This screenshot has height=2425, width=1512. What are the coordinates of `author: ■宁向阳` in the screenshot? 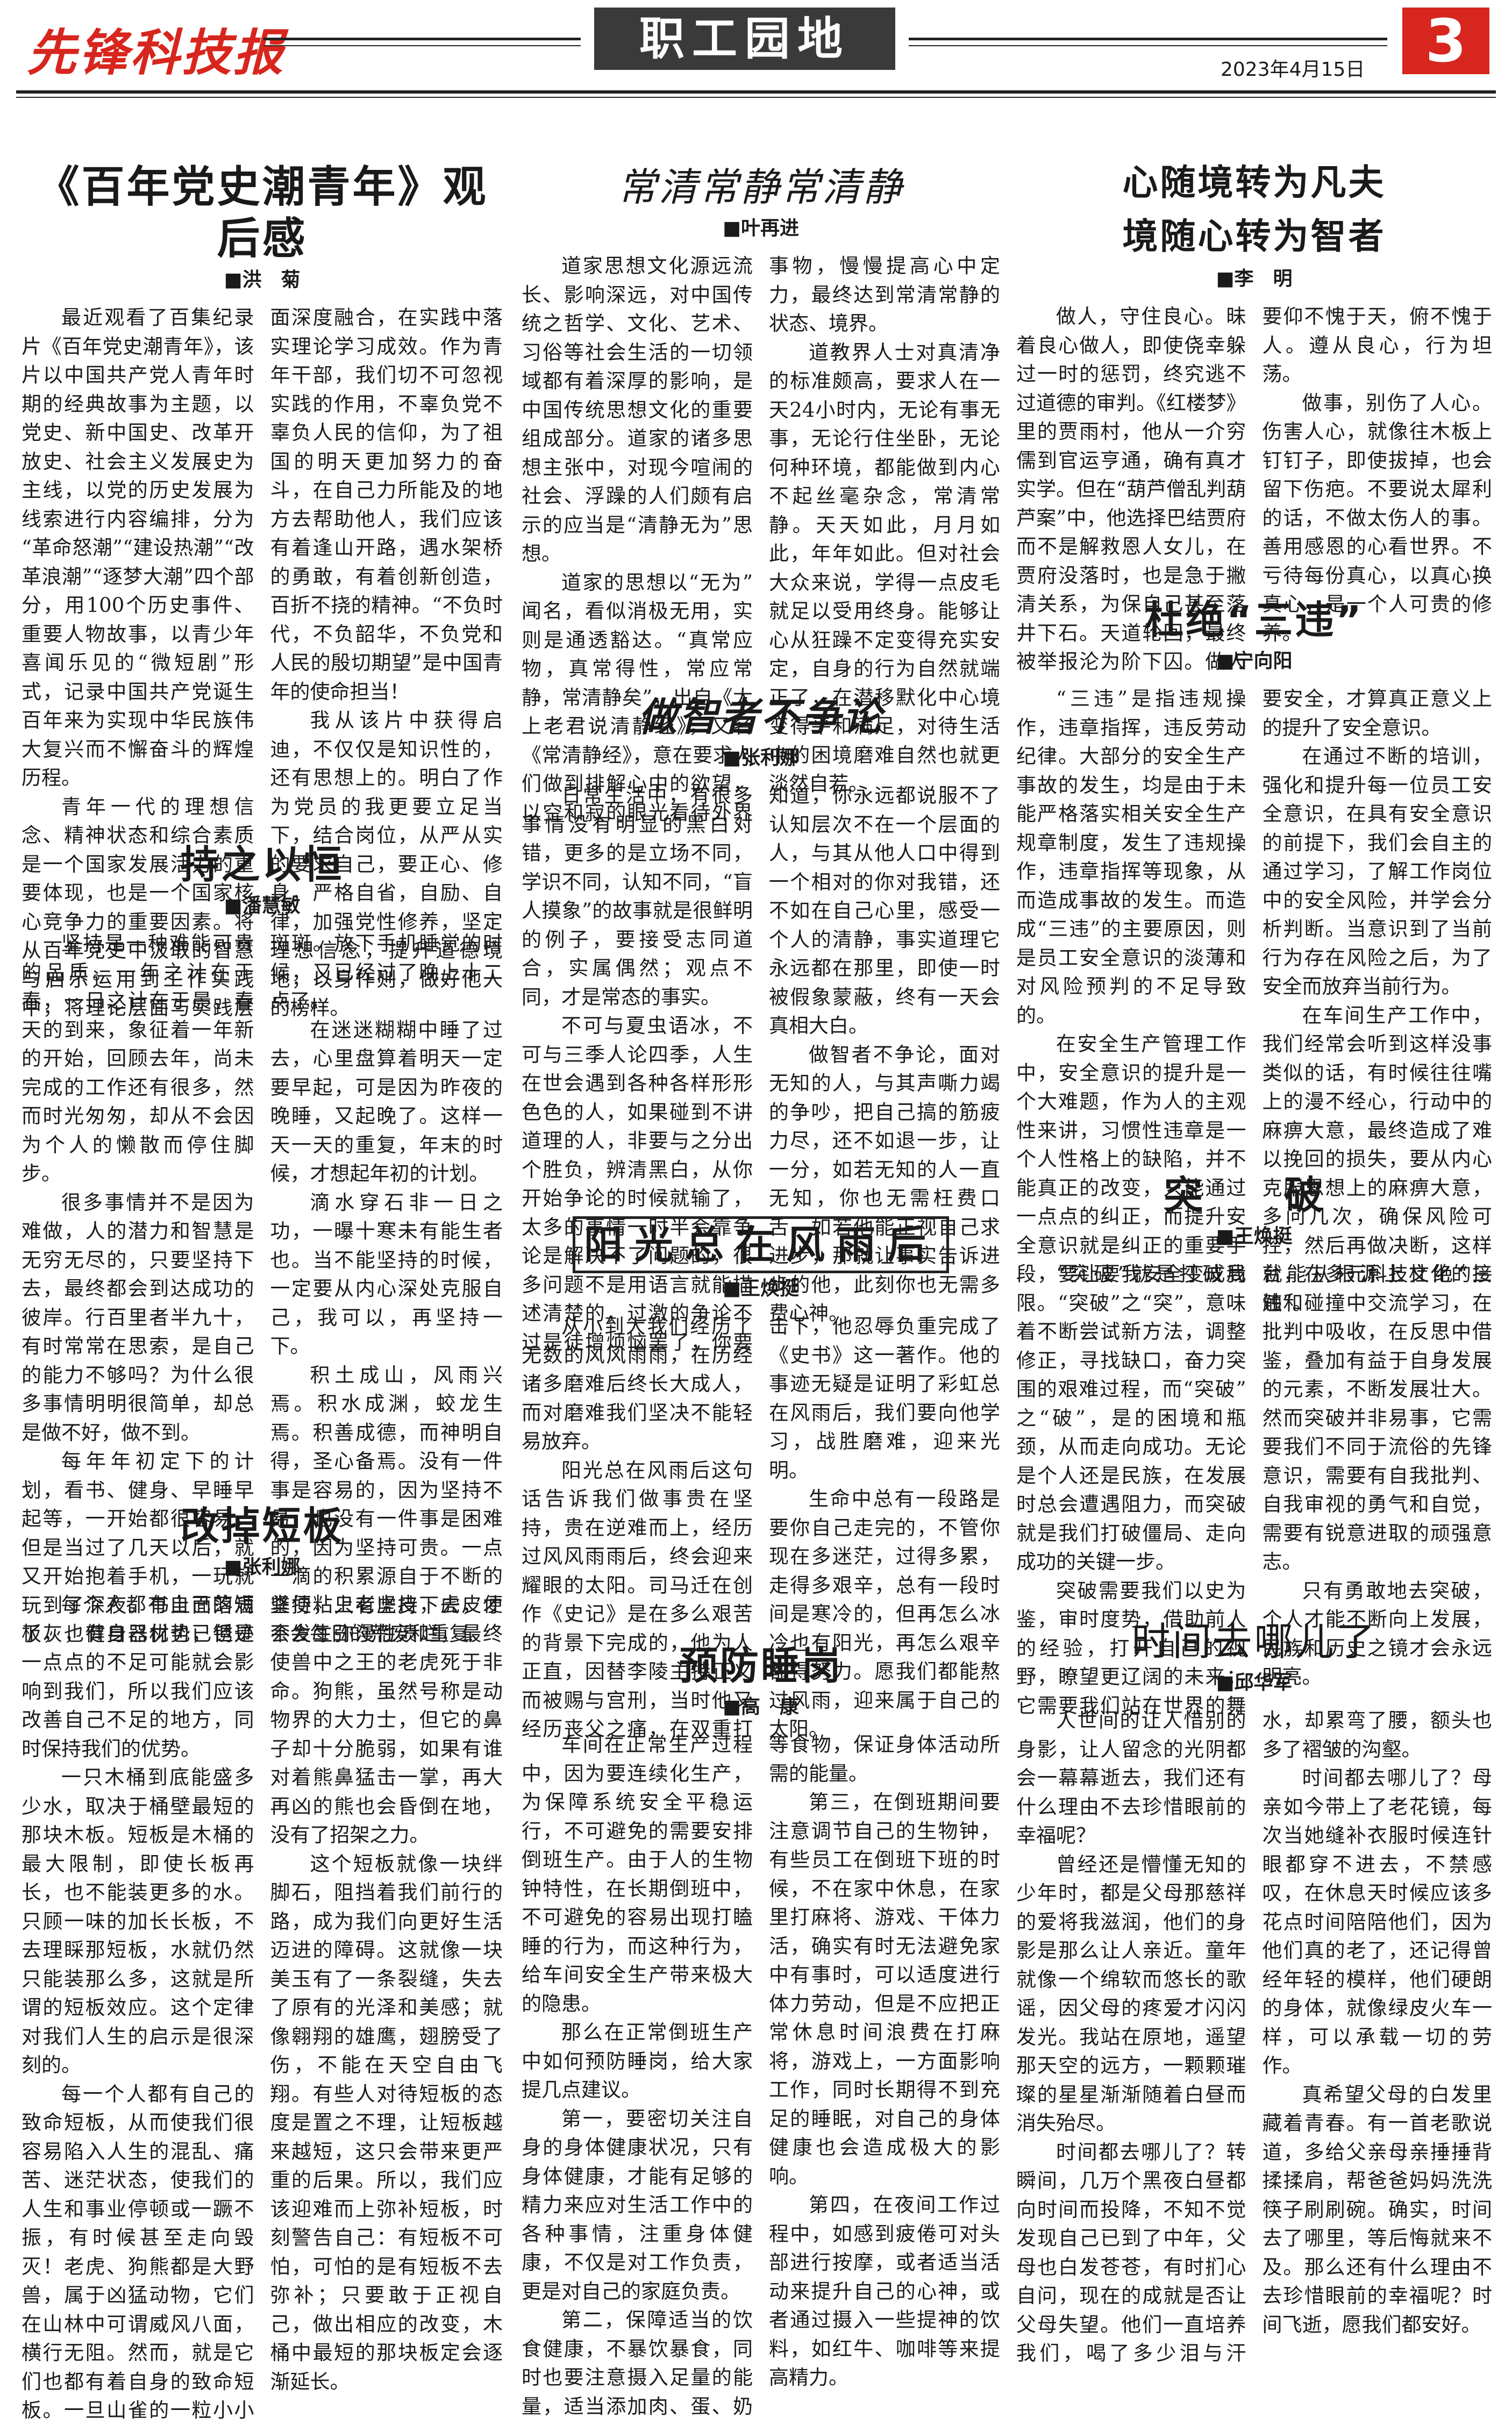 It's located at (1254, 661).